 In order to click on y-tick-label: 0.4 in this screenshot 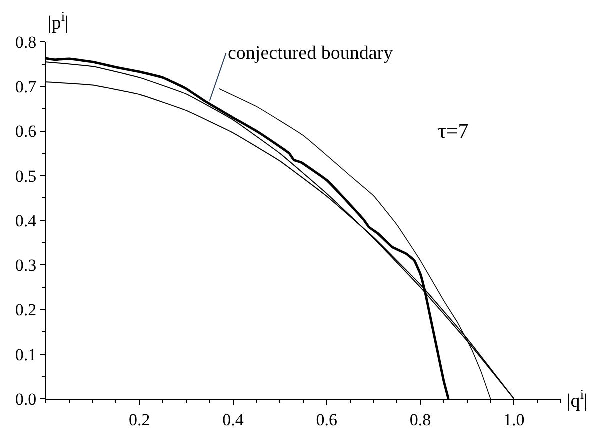, I will do `click(26, 220)`.